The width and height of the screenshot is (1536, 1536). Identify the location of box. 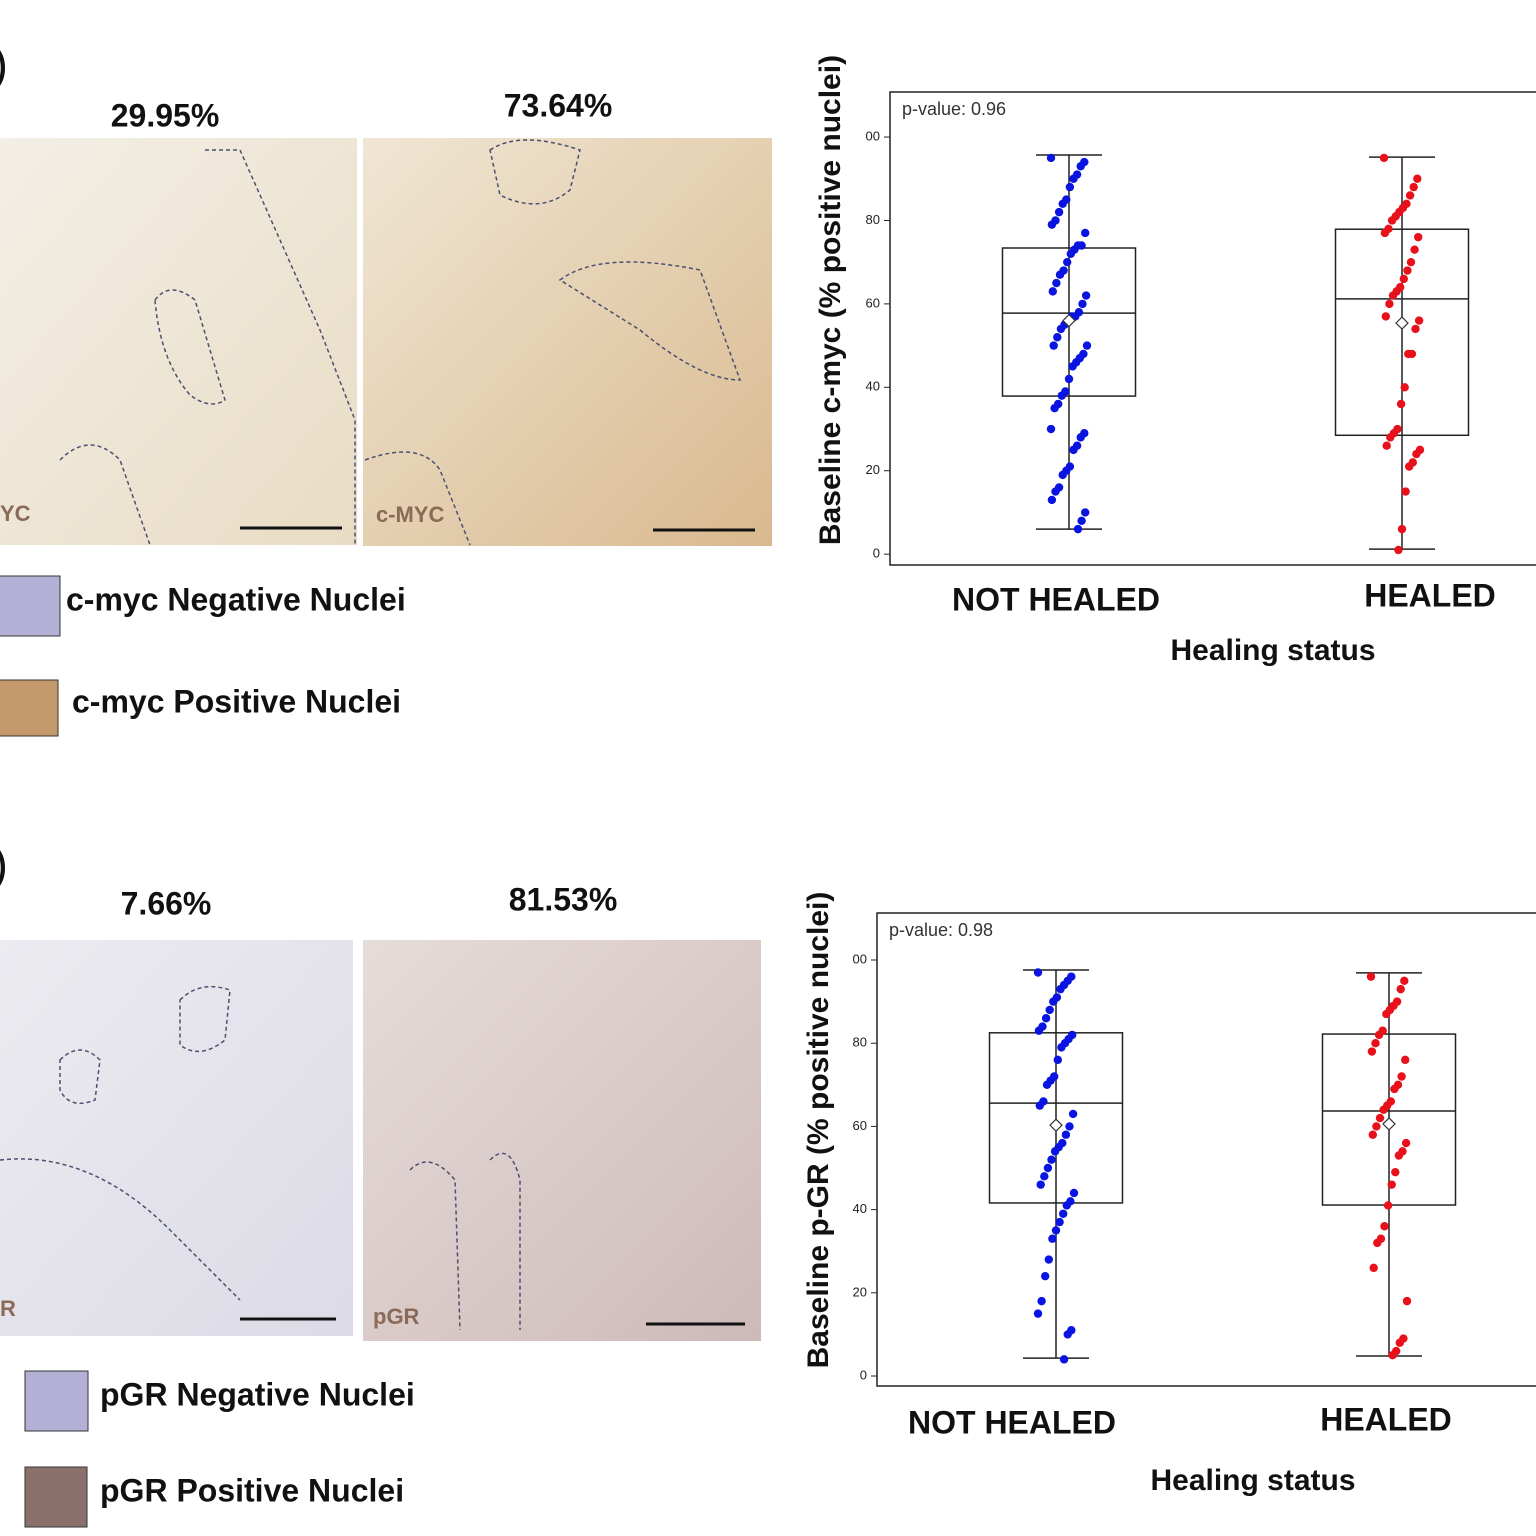
(1056, 1118).